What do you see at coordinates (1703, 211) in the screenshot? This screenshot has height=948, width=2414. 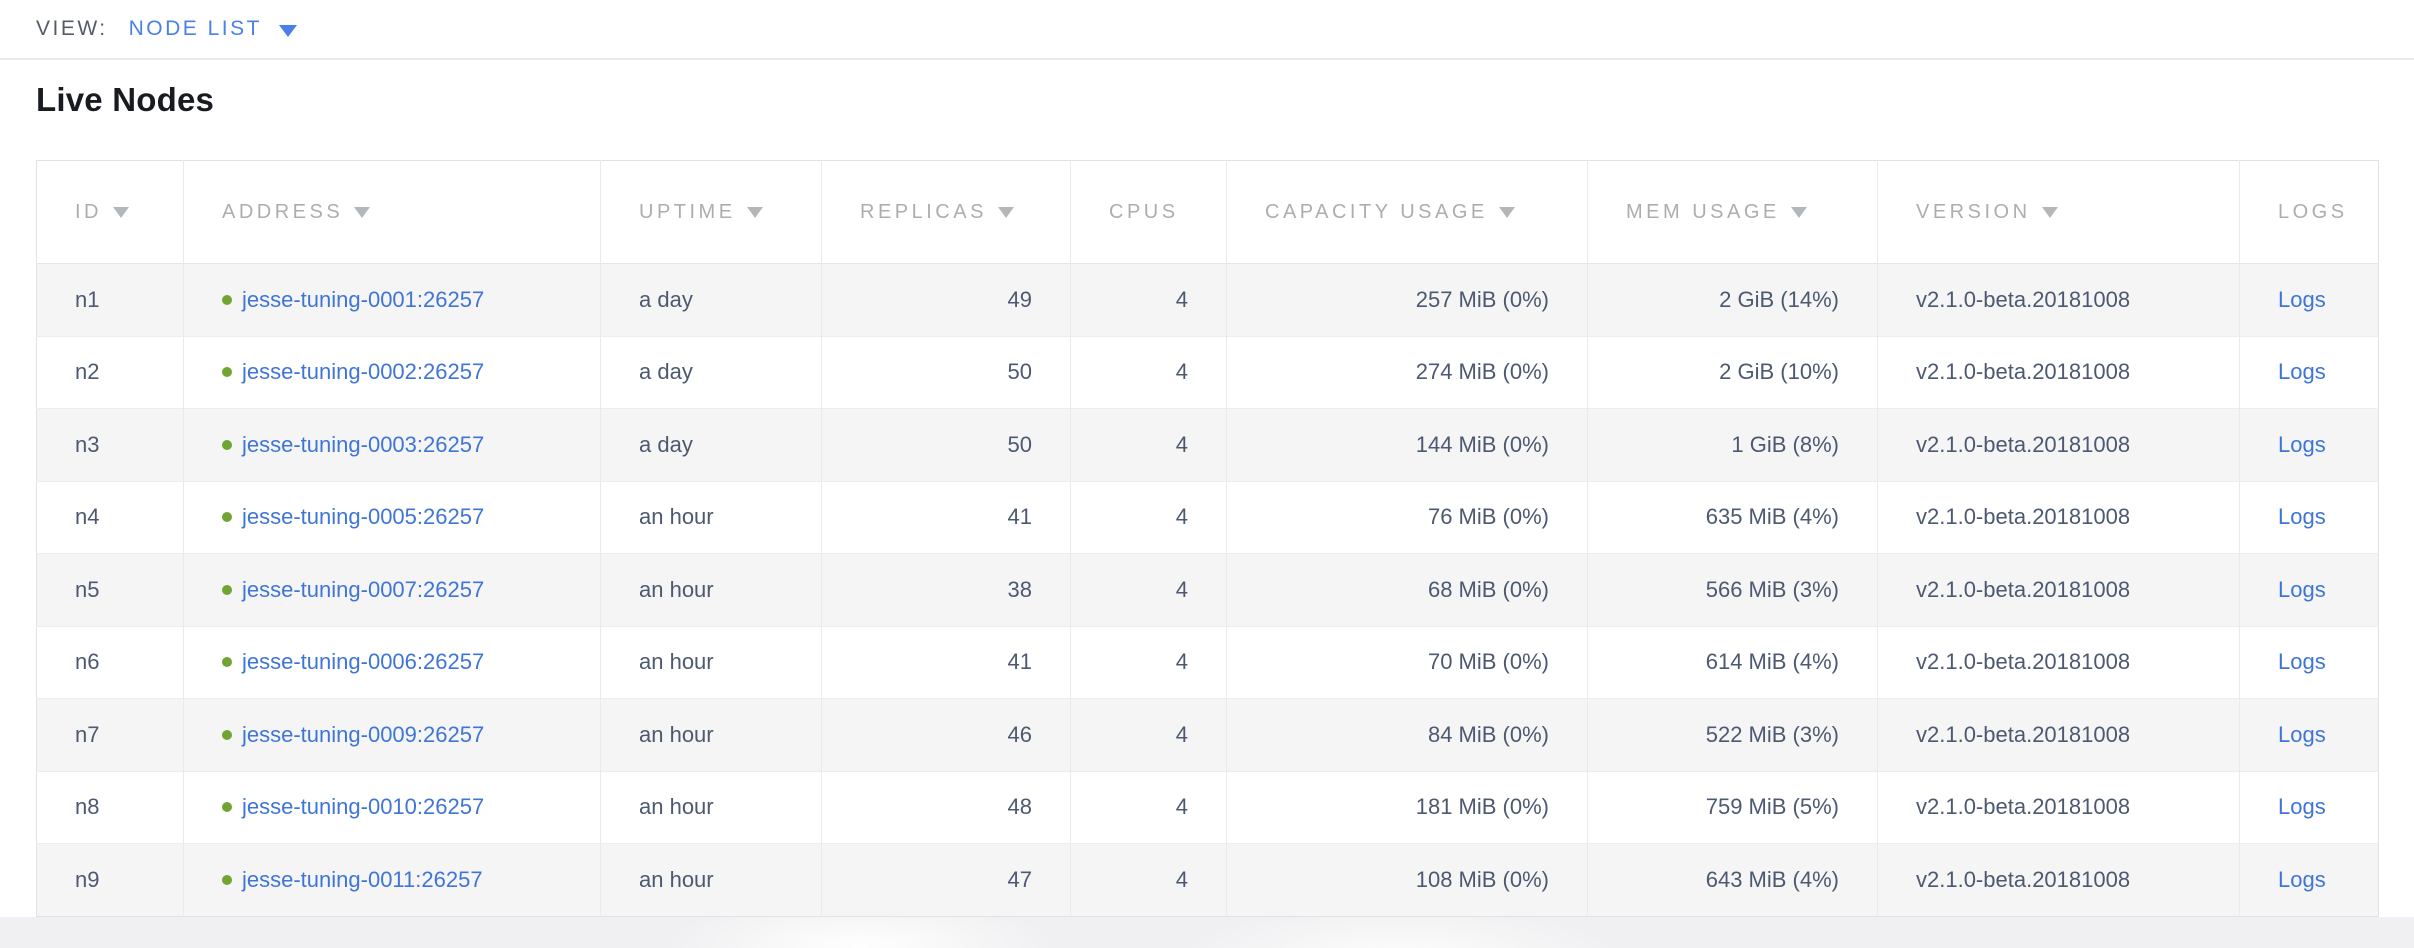 I see `column-header-label: MEM USAGE` at bounding box center [1703, 211].